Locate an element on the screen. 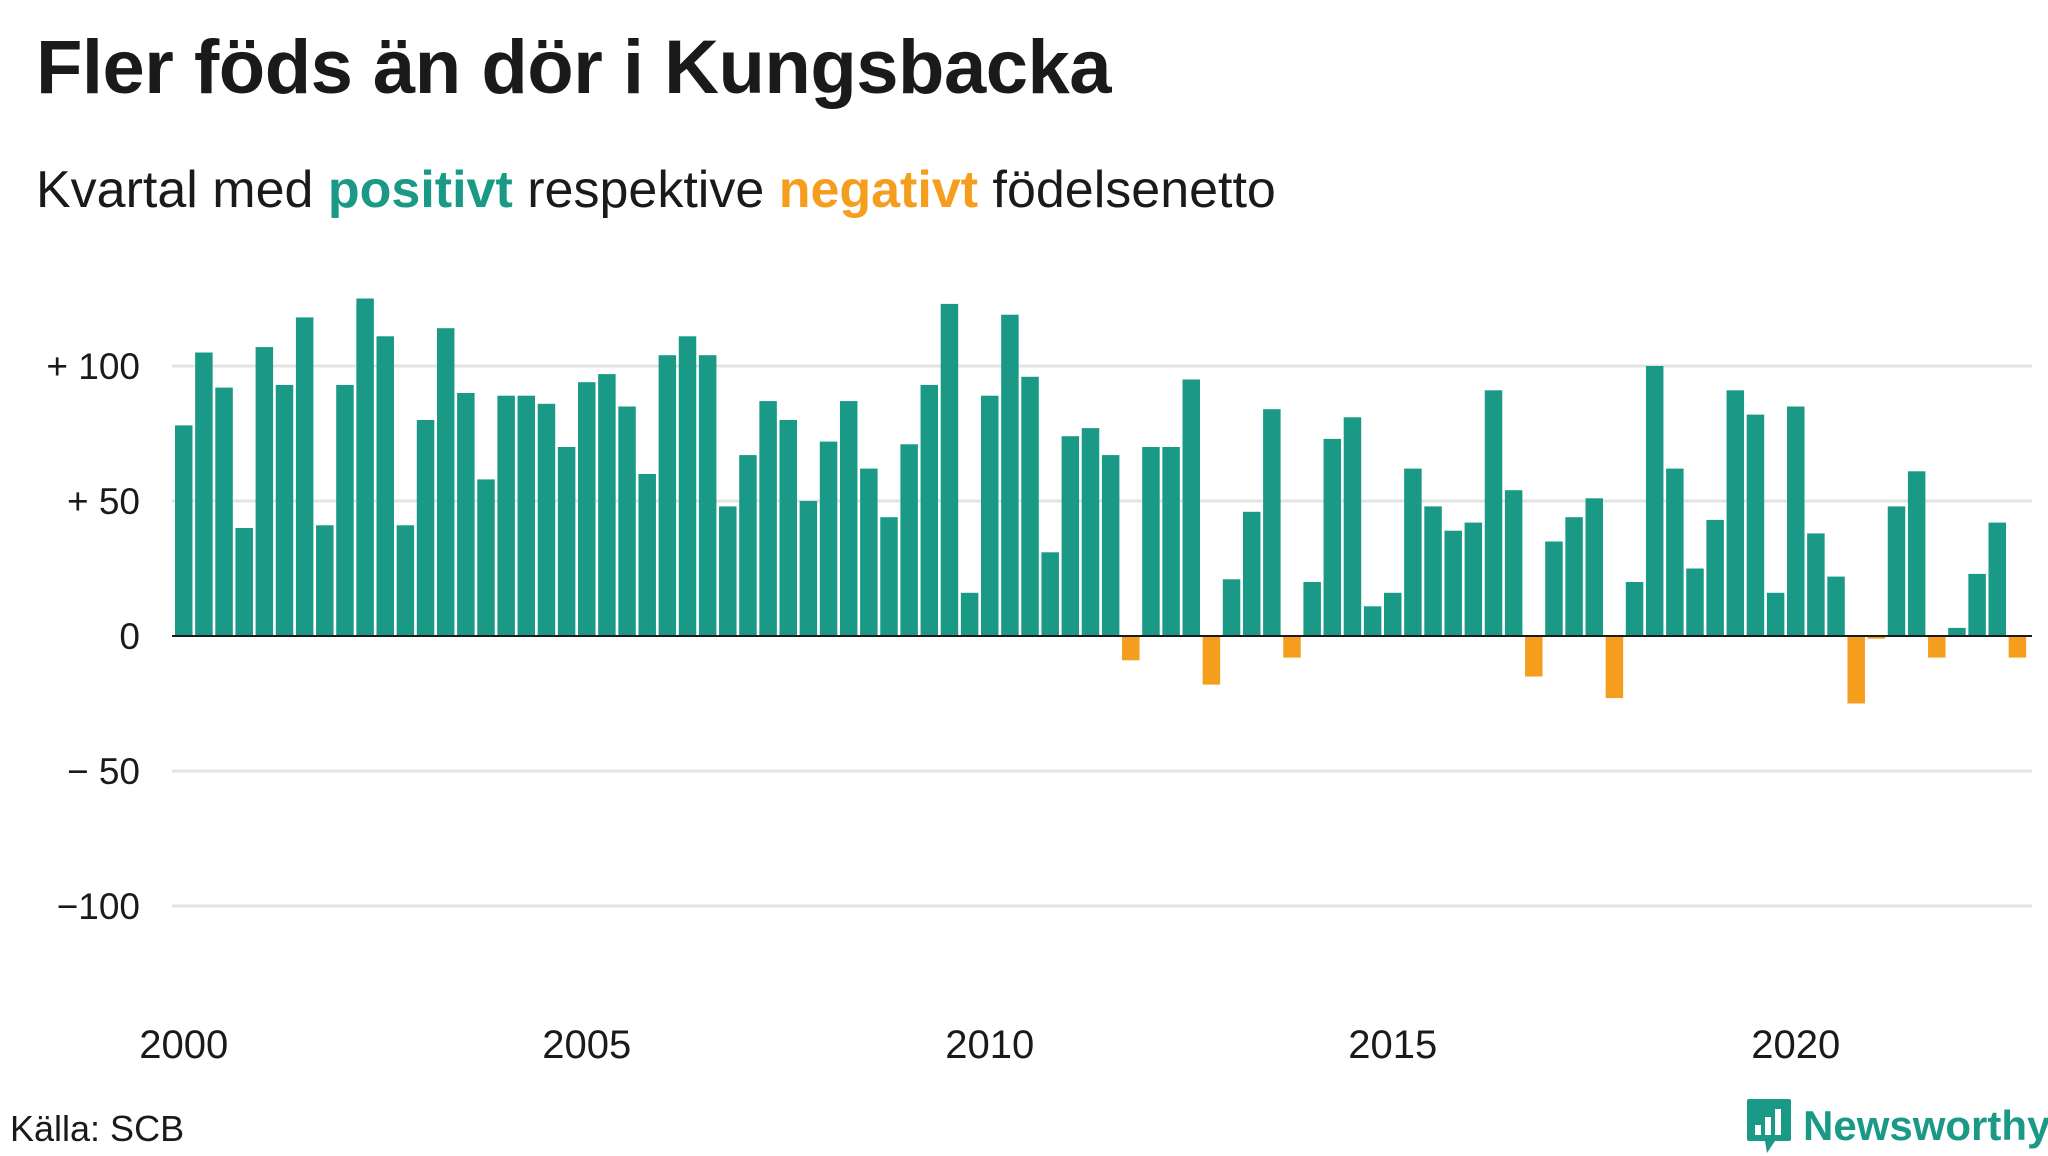 The image size is (2048, 1156). subtitle-text-middle: respektive is located at coordinates (645, 190).